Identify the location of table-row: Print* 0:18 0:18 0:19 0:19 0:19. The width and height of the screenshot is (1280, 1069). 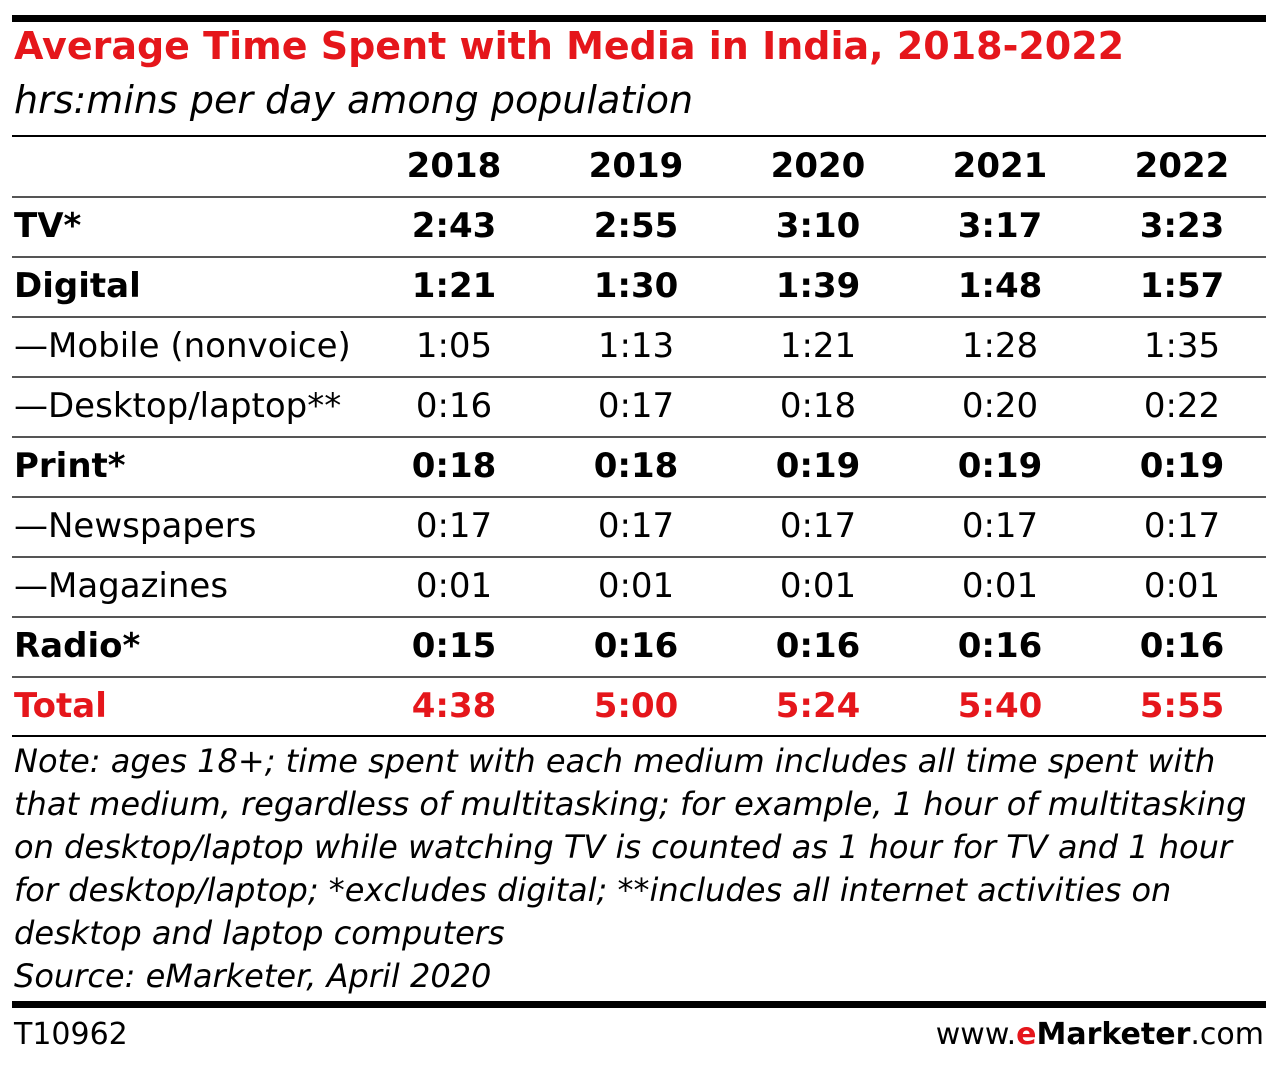
(639, 466).